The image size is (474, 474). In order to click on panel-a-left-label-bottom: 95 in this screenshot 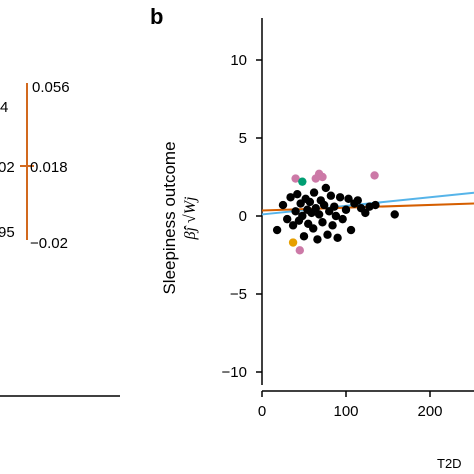, I will do `click(7, 232)`.